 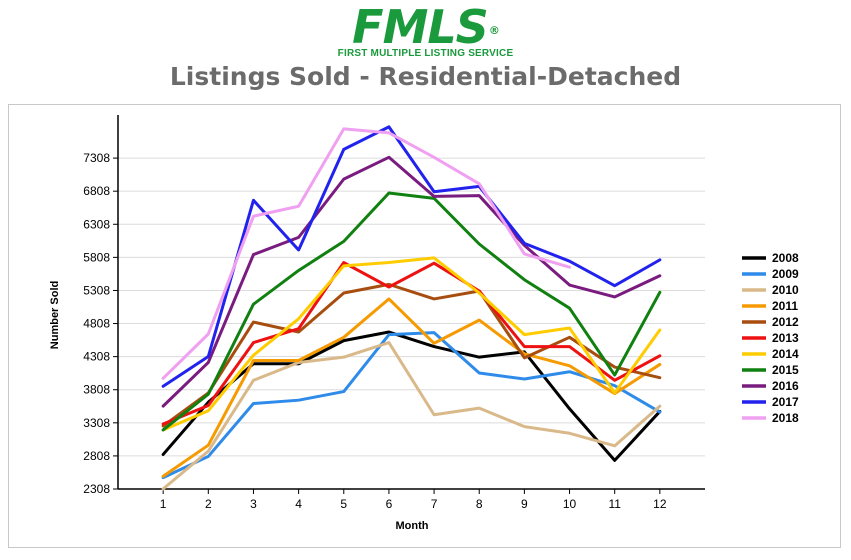 I want to click on chart-title: Listings Sold - Residential-Detached, so click(x=425, y=76).